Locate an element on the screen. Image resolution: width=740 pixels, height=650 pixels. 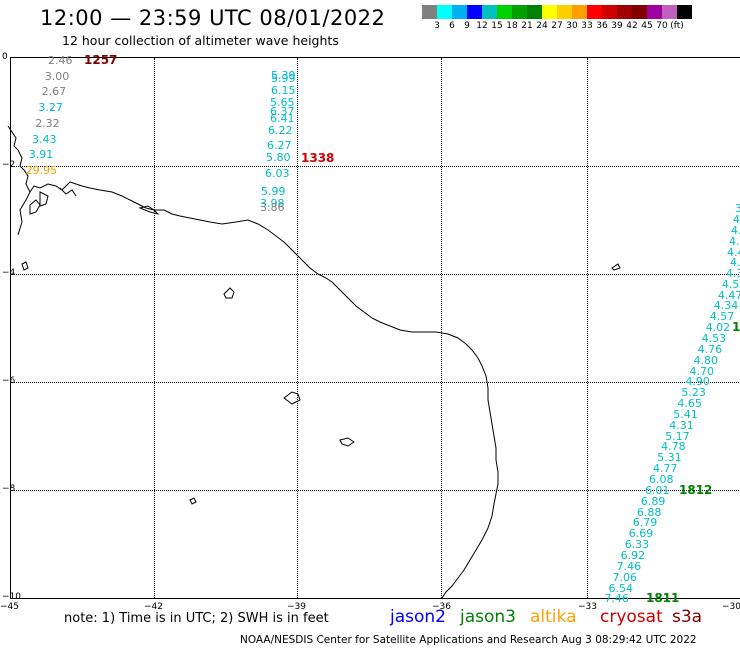
wave-height-label: 4.70 is located at coordinates (702, 371).